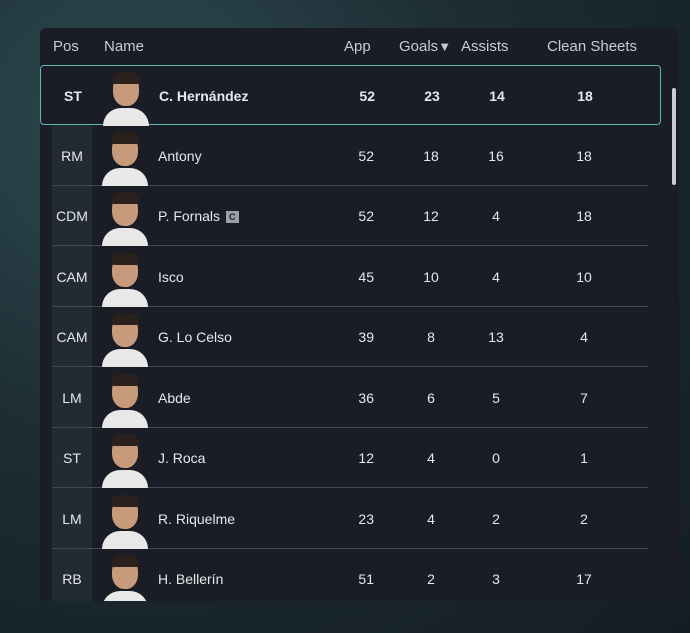 This screenshot has height=633, width=690. Describe the element at coordinates (445, 46) in the screenshot. I see `triangle-down-icon: ▼` at that location.